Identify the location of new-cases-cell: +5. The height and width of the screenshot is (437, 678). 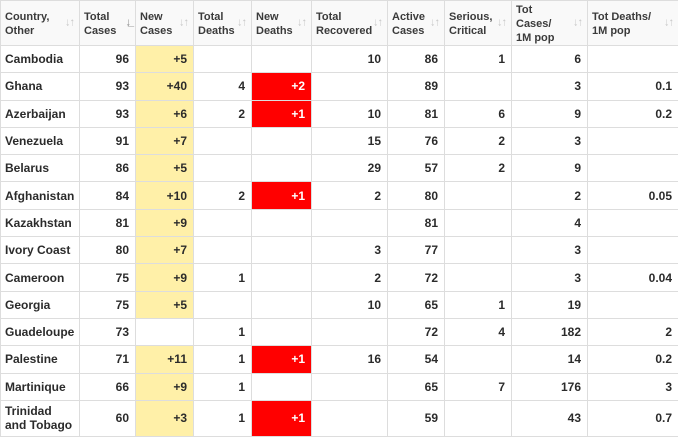
(165, 168).